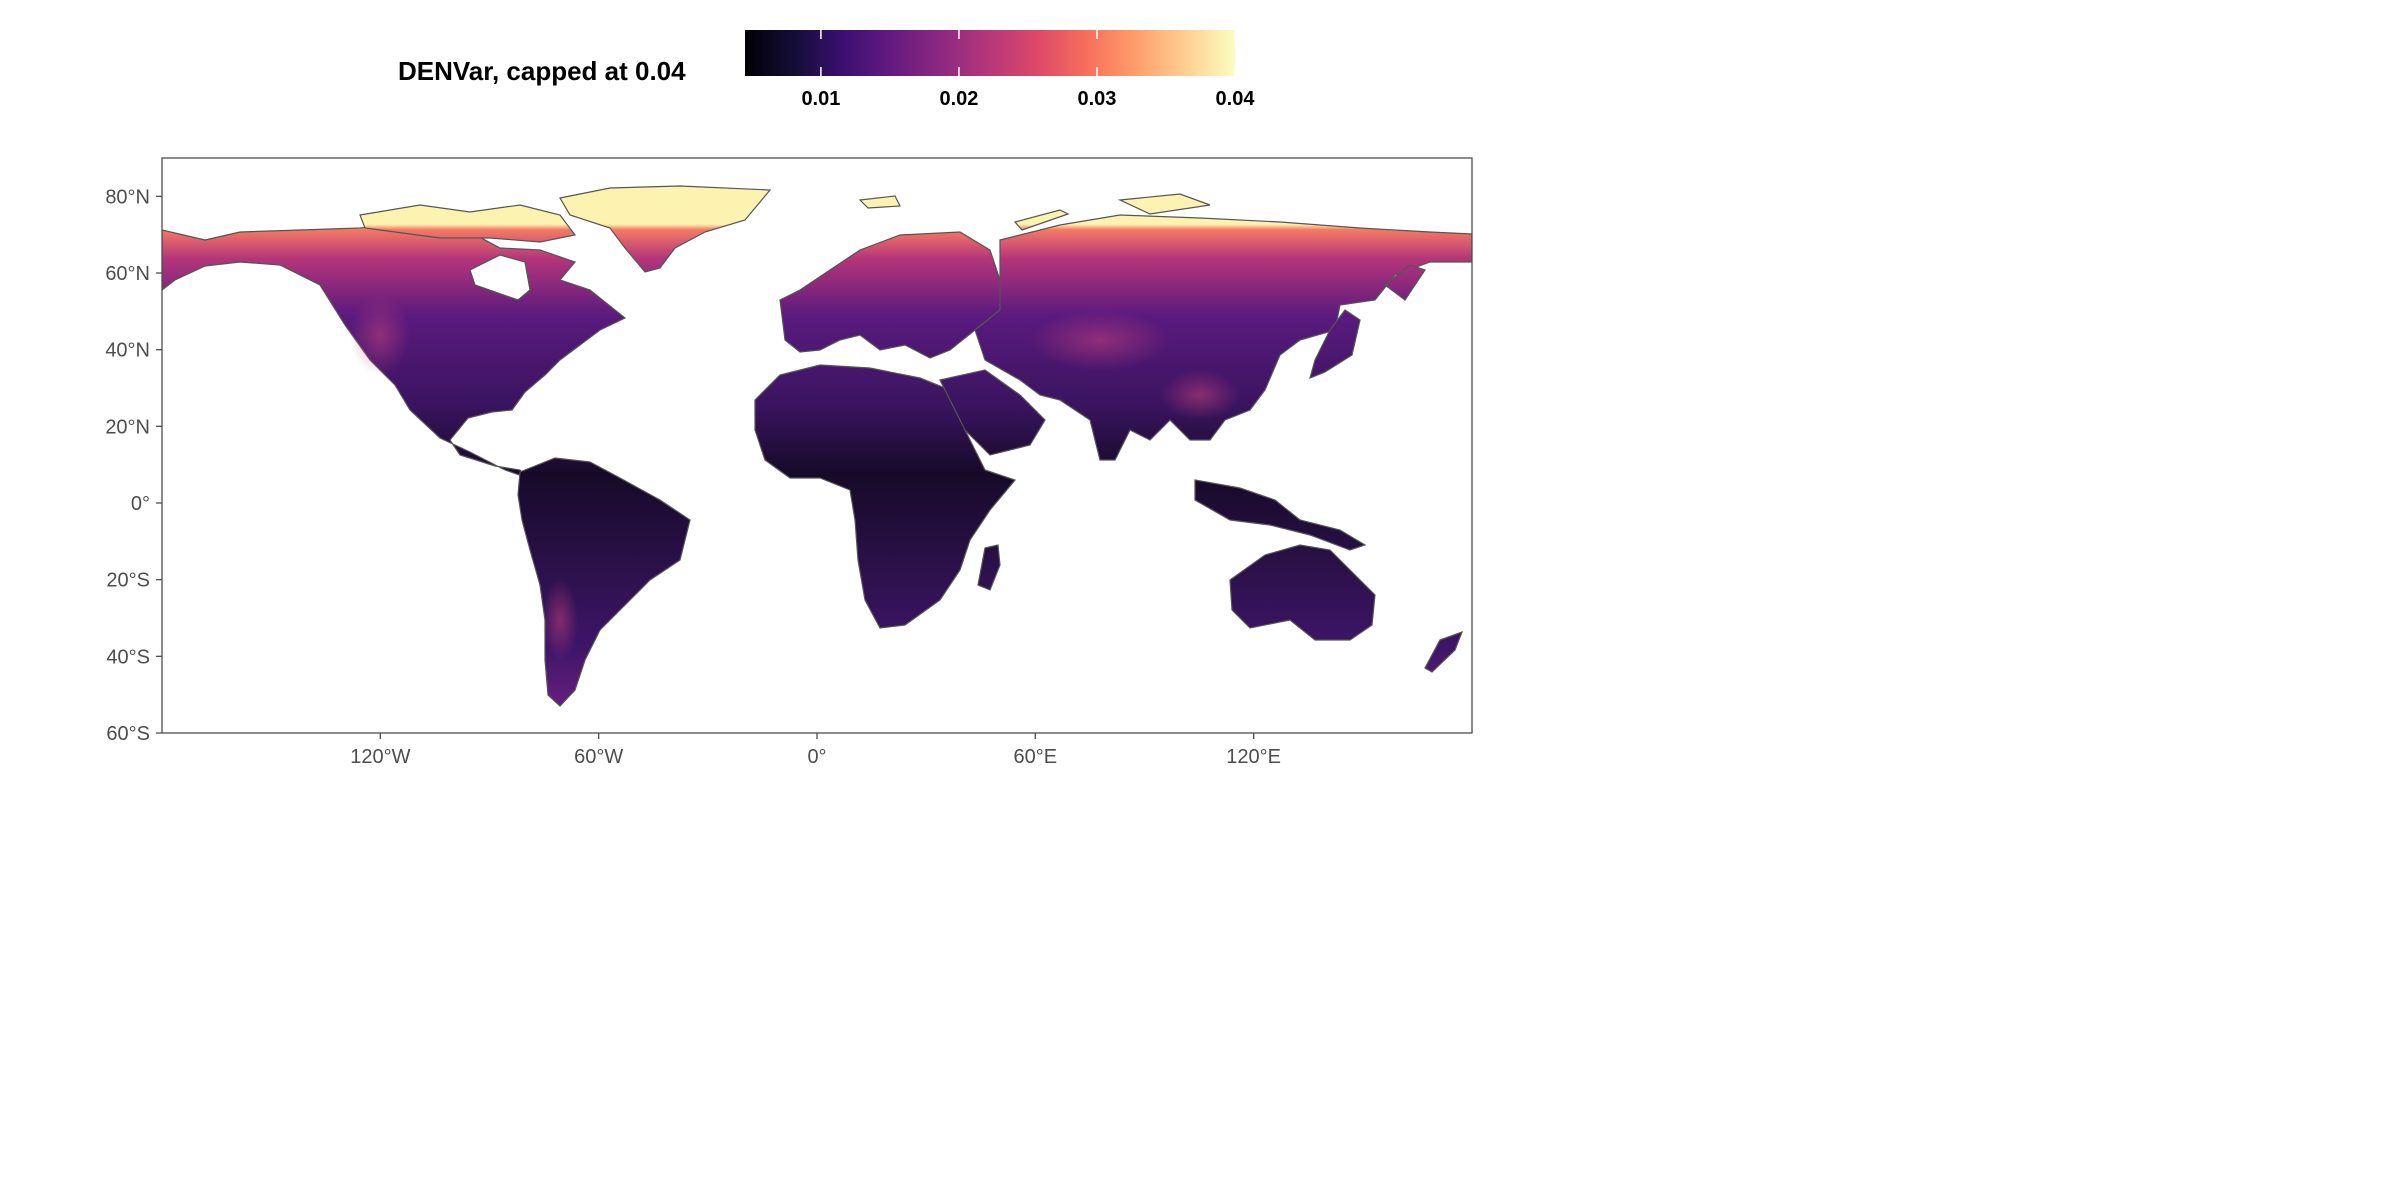  Describe the element at coordinates (1335, 344) in the screenshot. I see `japan` at that location.